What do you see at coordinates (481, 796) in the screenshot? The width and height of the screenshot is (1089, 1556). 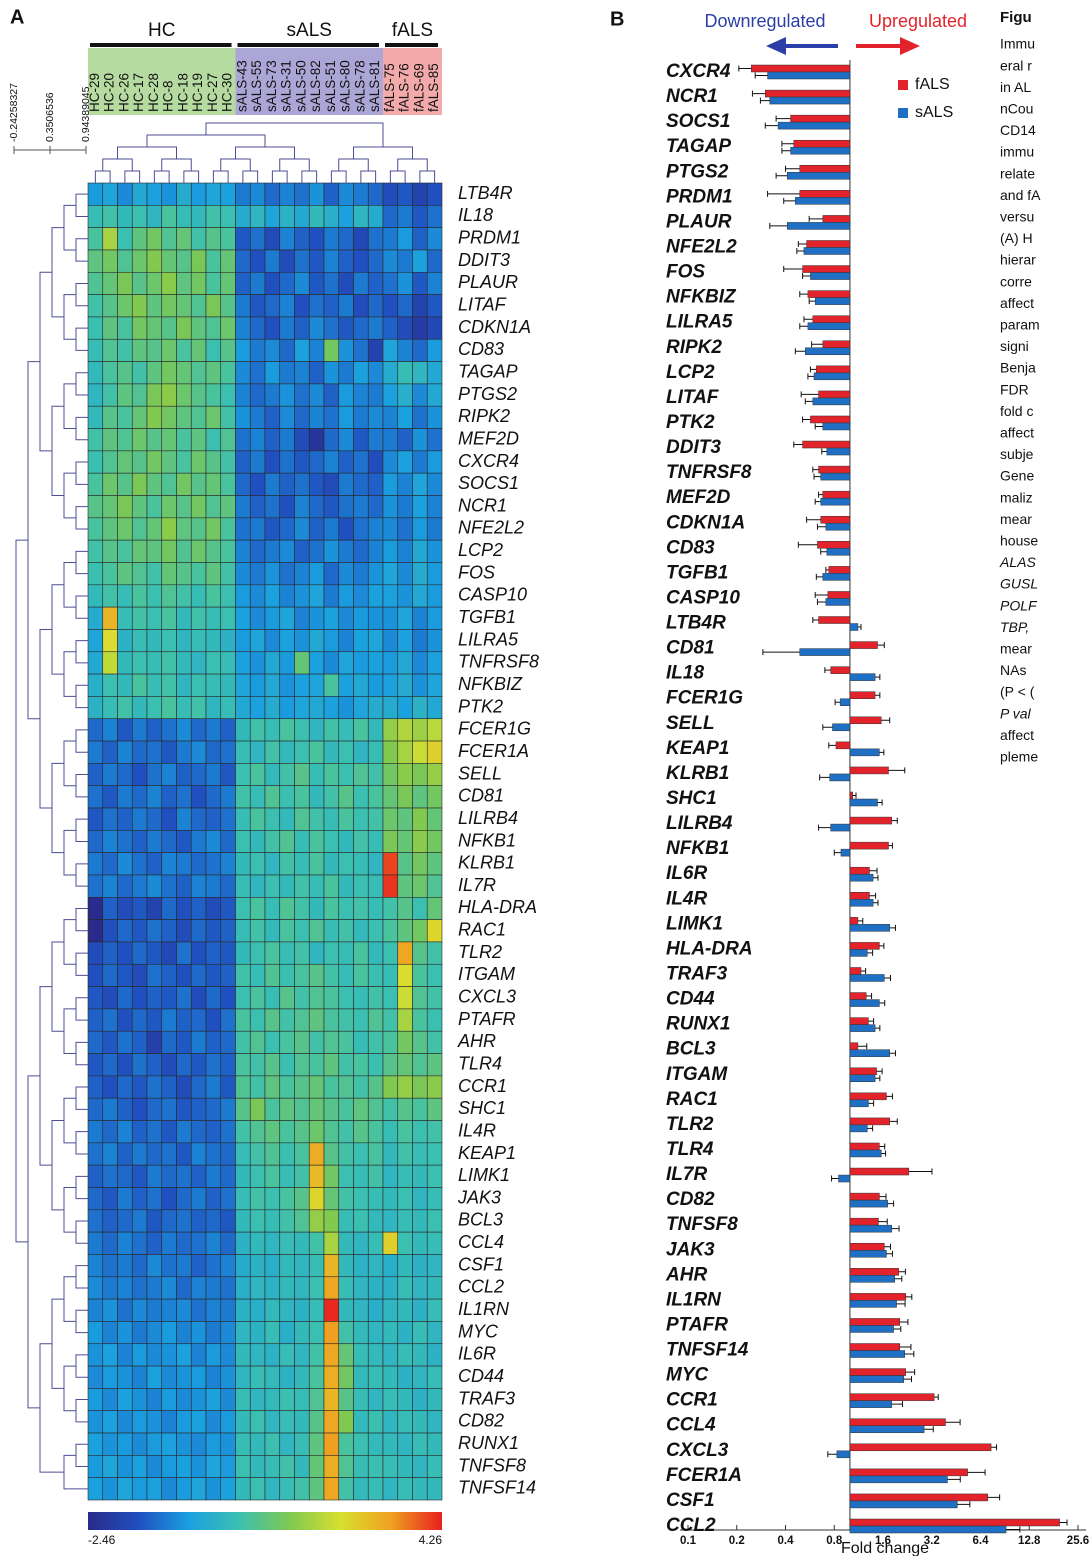 I see `row-label: CD81` at bounding box center [481, 796].